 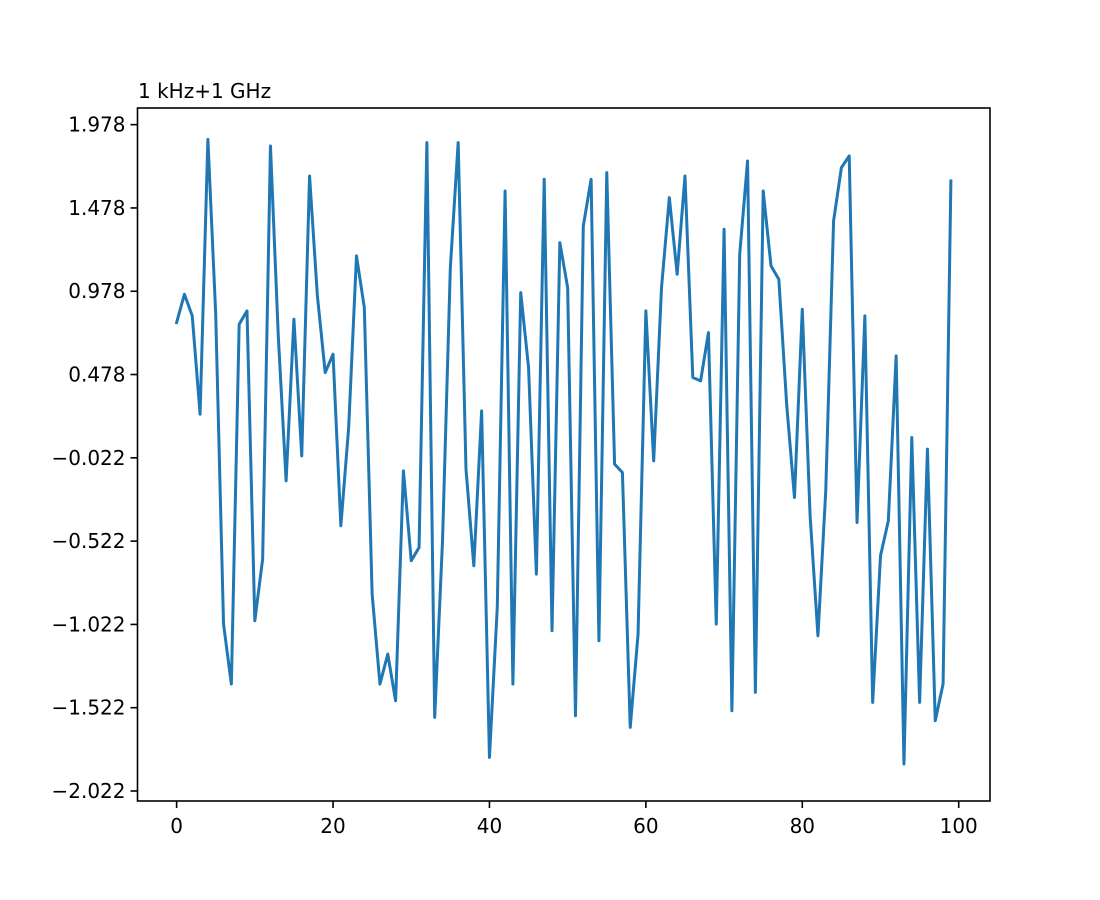 What do you see at coordinates (489, 826) in the screenshot?
I see `x-tick-label: 40` at bounding box center [489, 826].